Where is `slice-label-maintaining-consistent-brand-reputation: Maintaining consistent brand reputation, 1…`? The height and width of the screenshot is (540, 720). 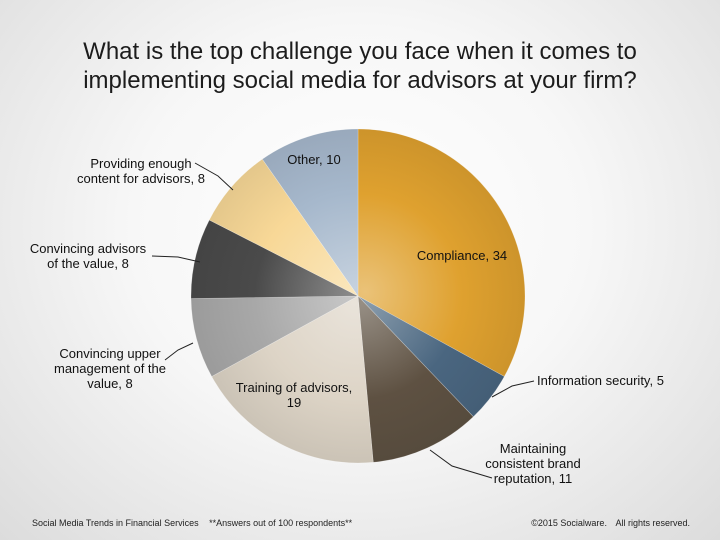
slice-label-maintaining-consistent-brand-reputation: Maintaining consistent brand reputation, 1… is located at coordinates (532, 463).